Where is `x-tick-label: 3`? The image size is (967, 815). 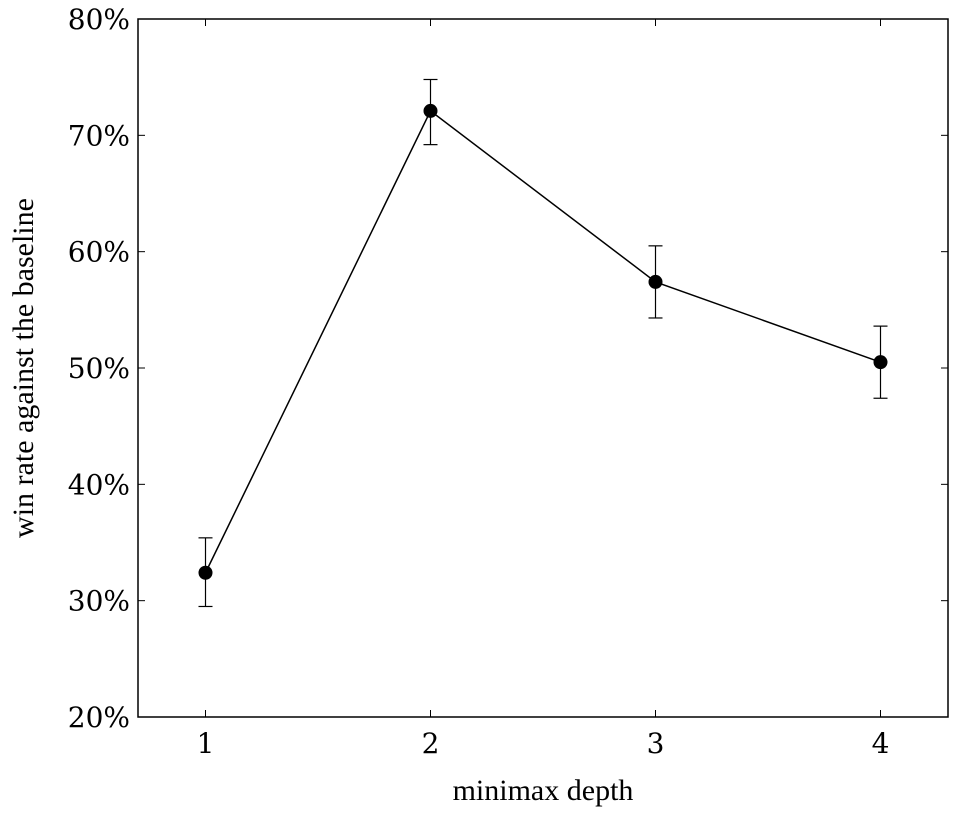 x-tick-label: 3 is located at coordinates (656, 743).